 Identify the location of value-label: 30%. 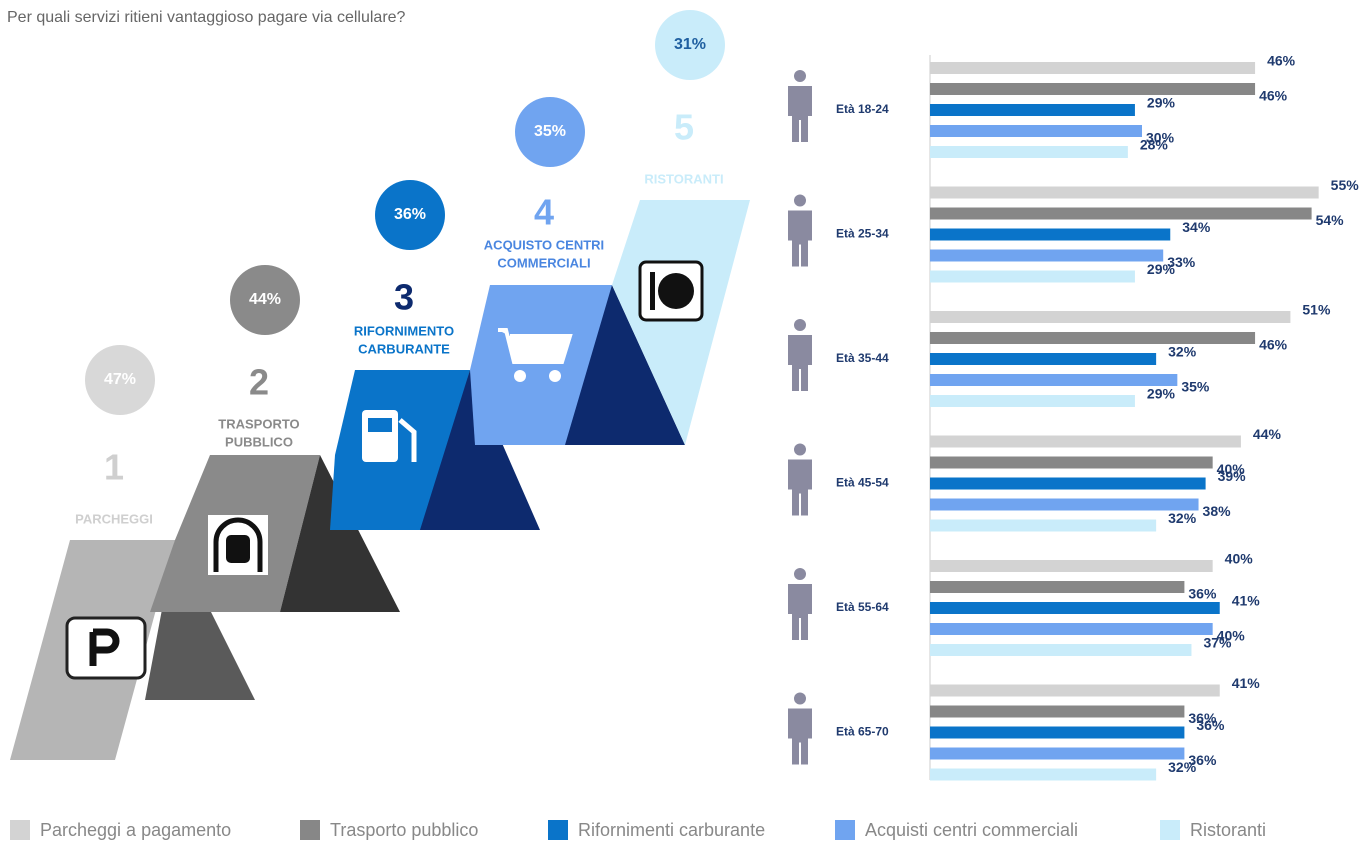
(1160, 138).